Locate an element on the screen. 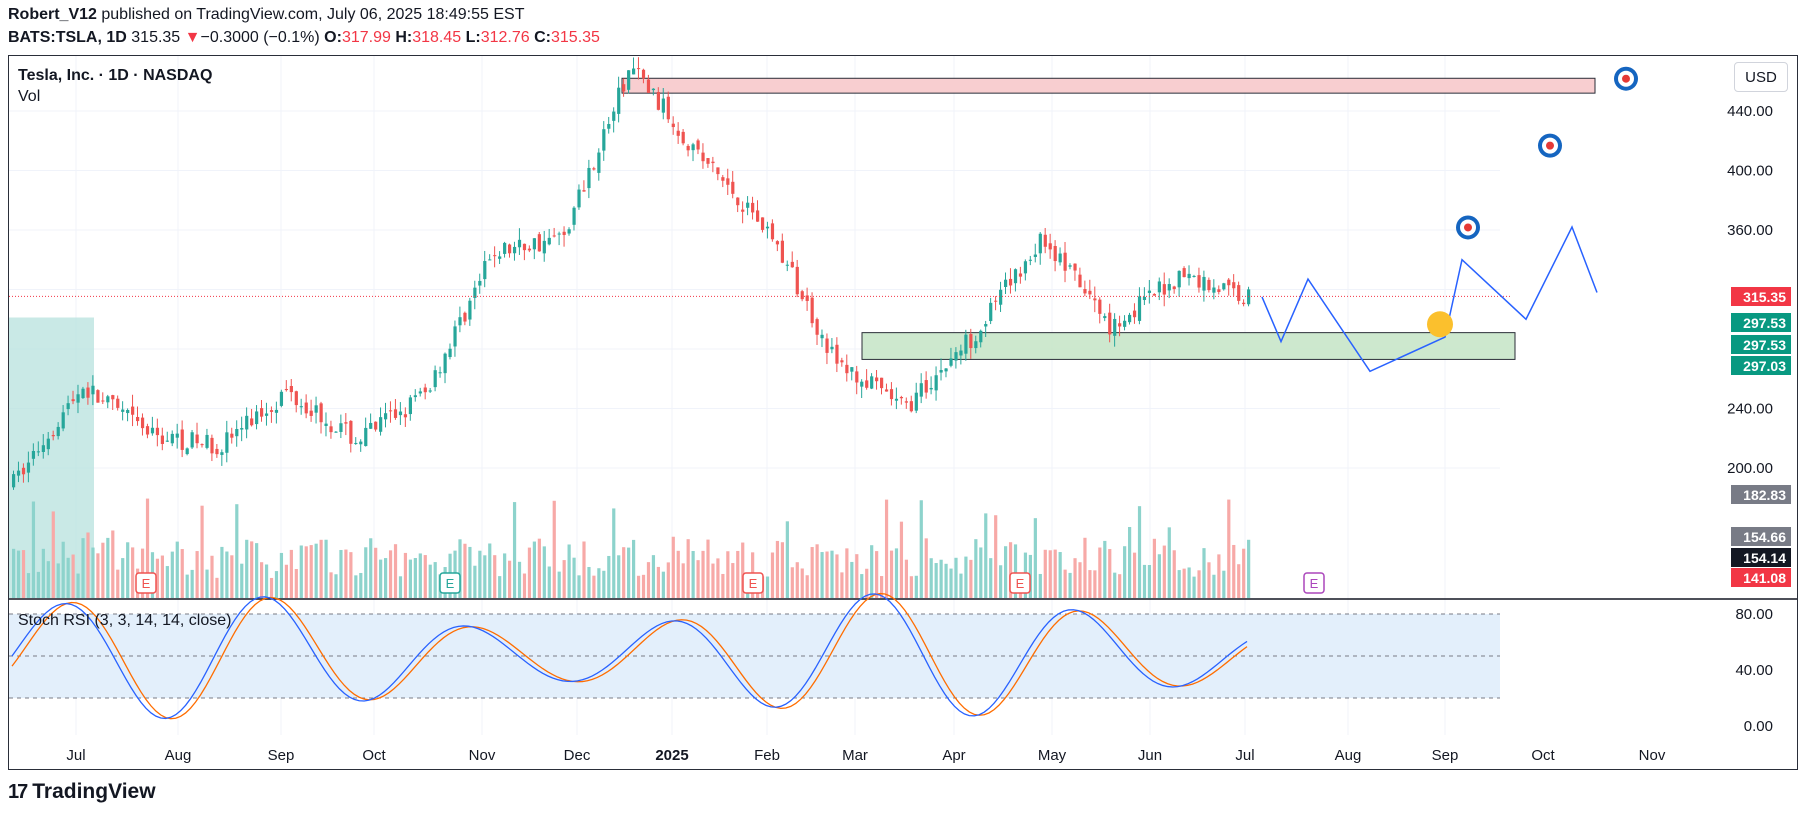 The width and height of the screenshot is (1806, 818). author-name: Robert_V12 is located at coordinates (52, 14).